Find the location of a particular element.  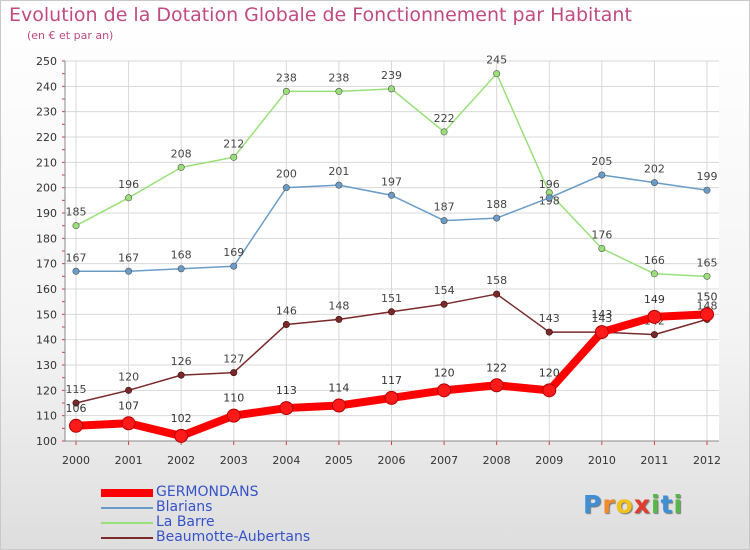

data-label: 200 is located at coordinates (286, 174).